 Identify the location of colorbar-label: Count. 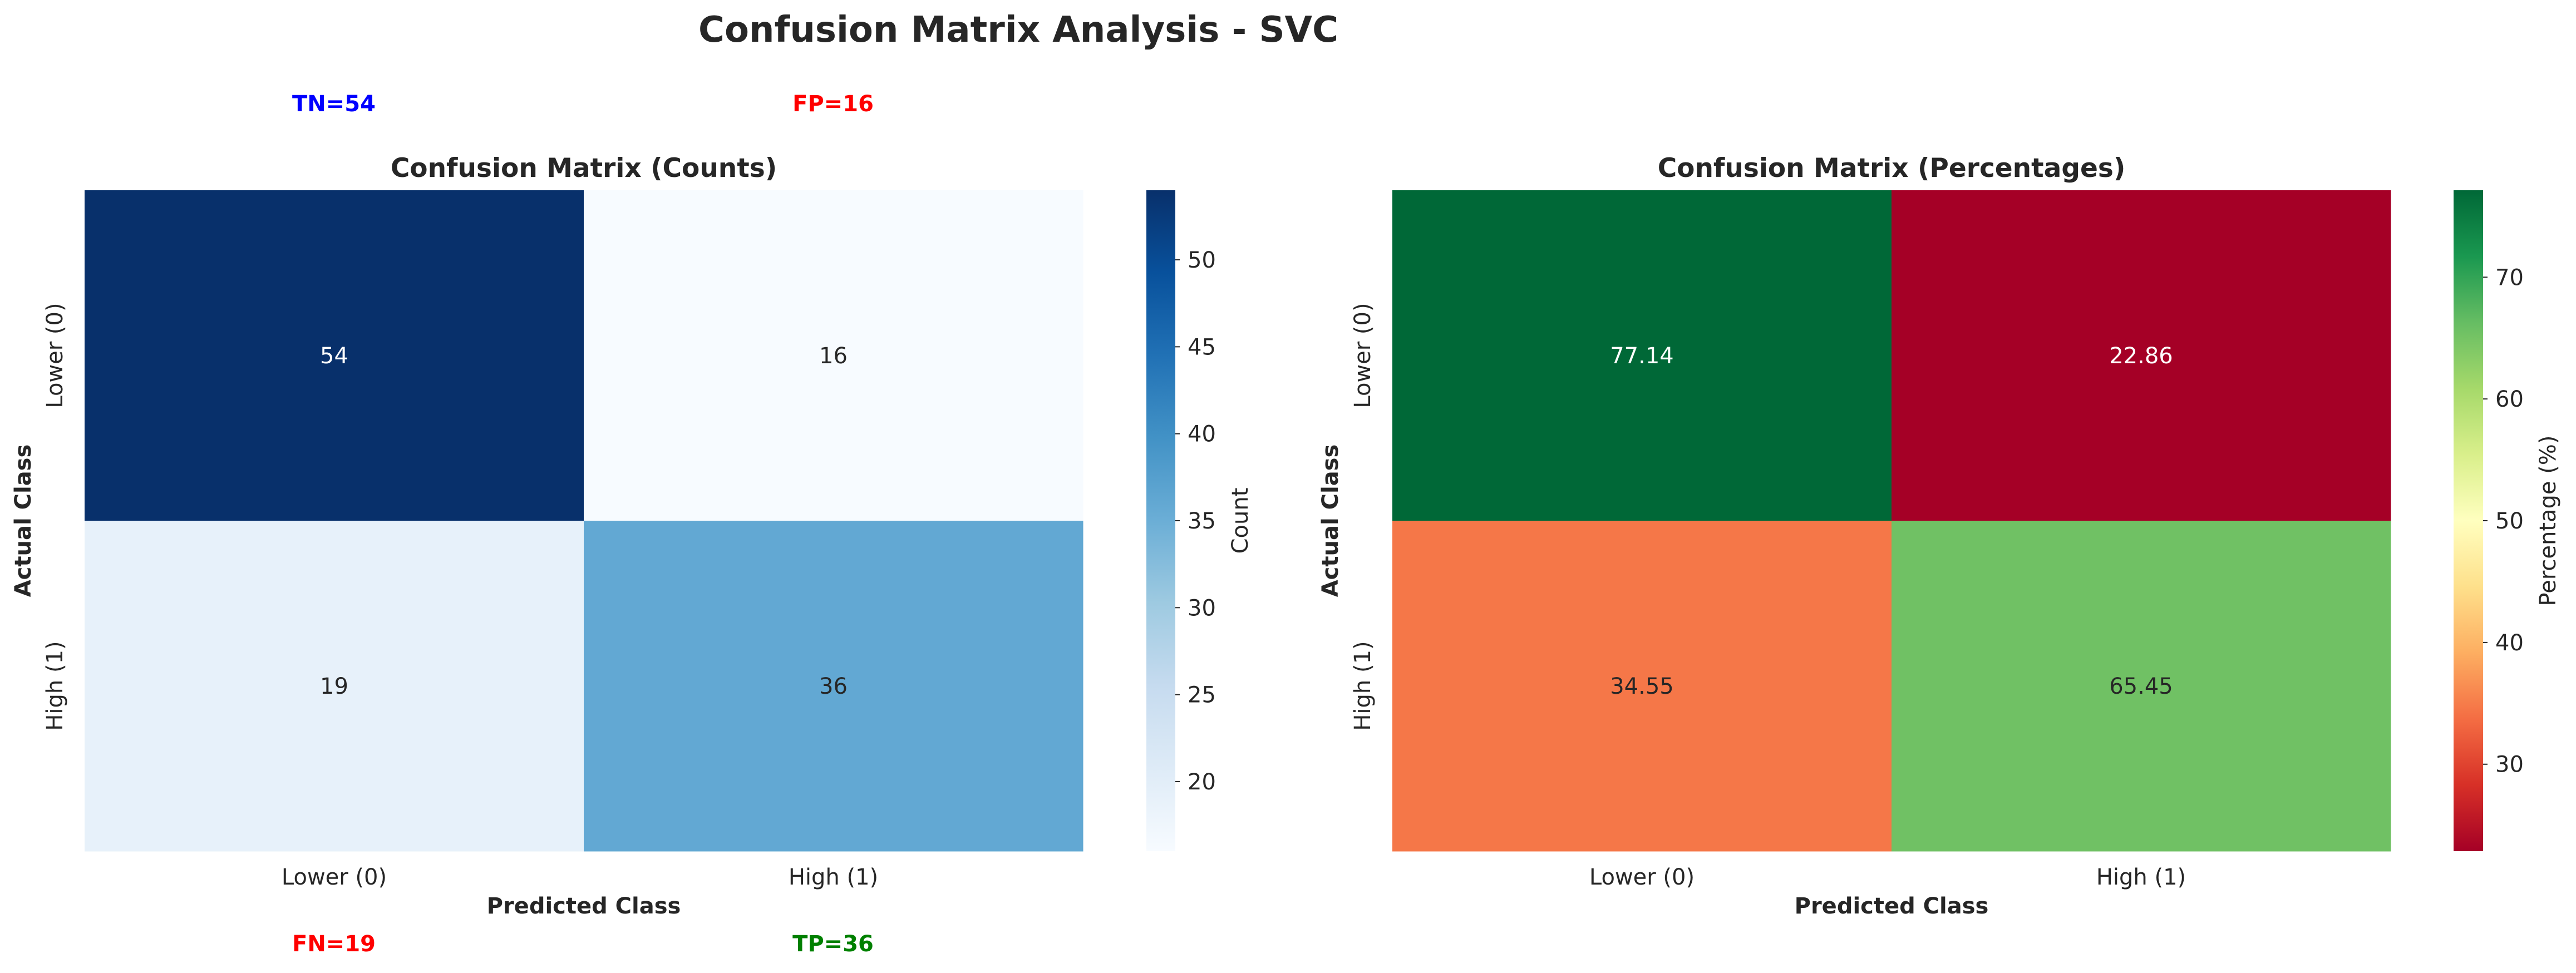
(1240, 521).